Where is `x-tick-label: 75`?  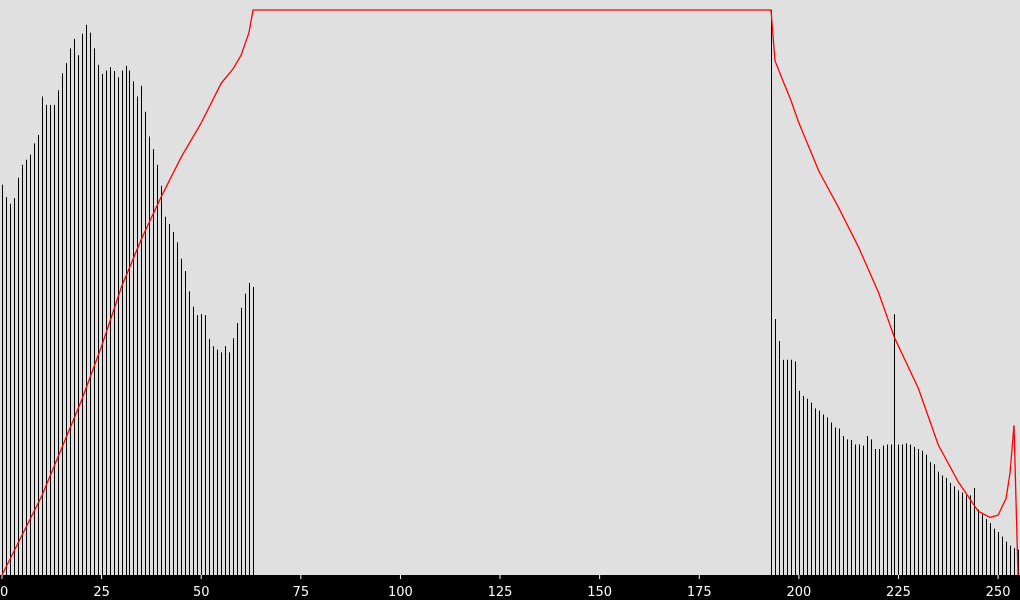 x-tick-label: 75 is located at coordinates (301, 592).